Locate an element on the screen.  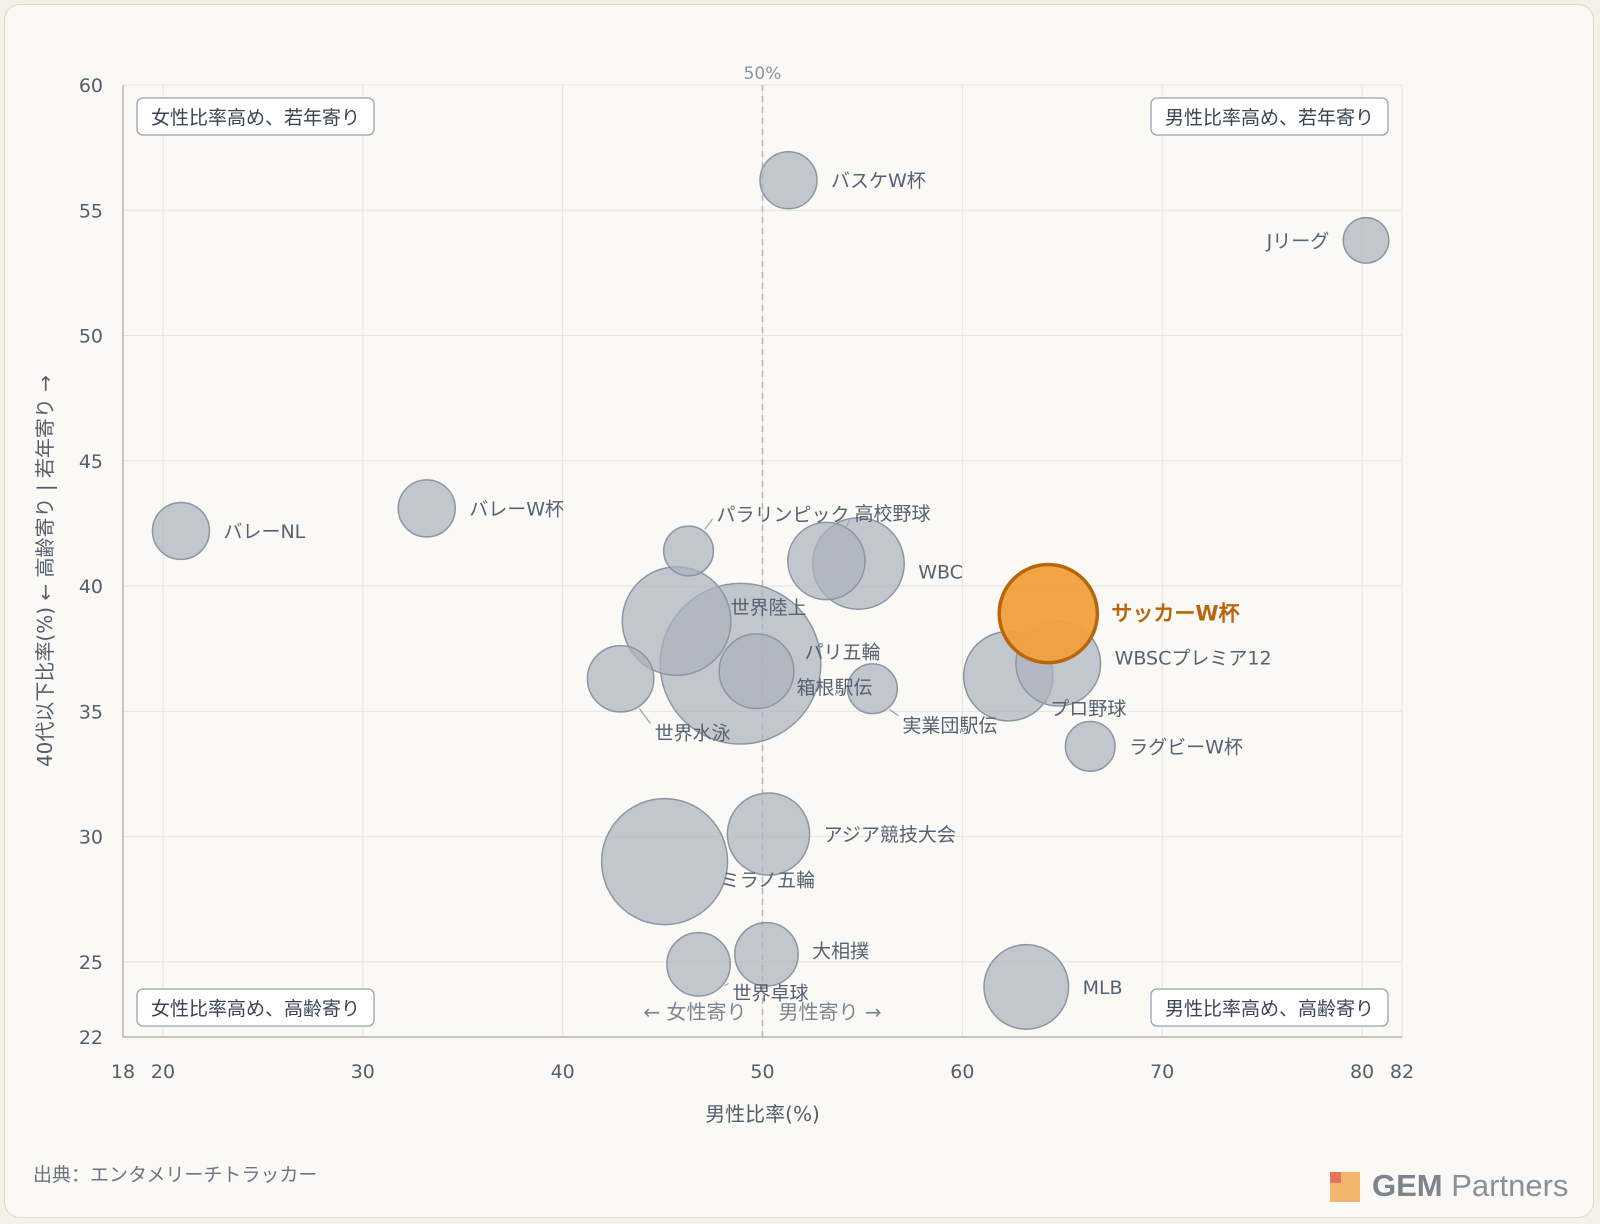
quadrant-label-top-left: 女性比率高め、若年寄り is located at coordinates (255, 116).